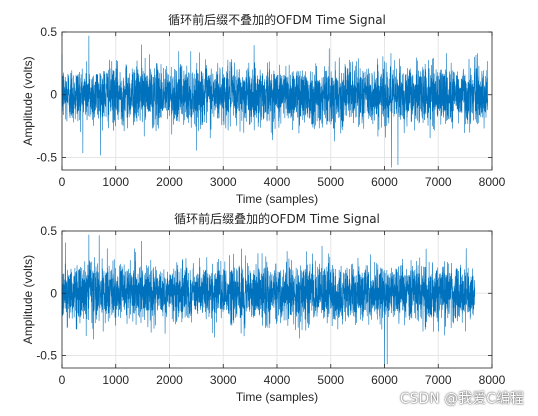 Image resolution: width=538 pixels, height=416 pixels. Describe the element at coordinates (461, 399) in the screenshot. I see `watermark: CSDN @我爱C编程` at that location.